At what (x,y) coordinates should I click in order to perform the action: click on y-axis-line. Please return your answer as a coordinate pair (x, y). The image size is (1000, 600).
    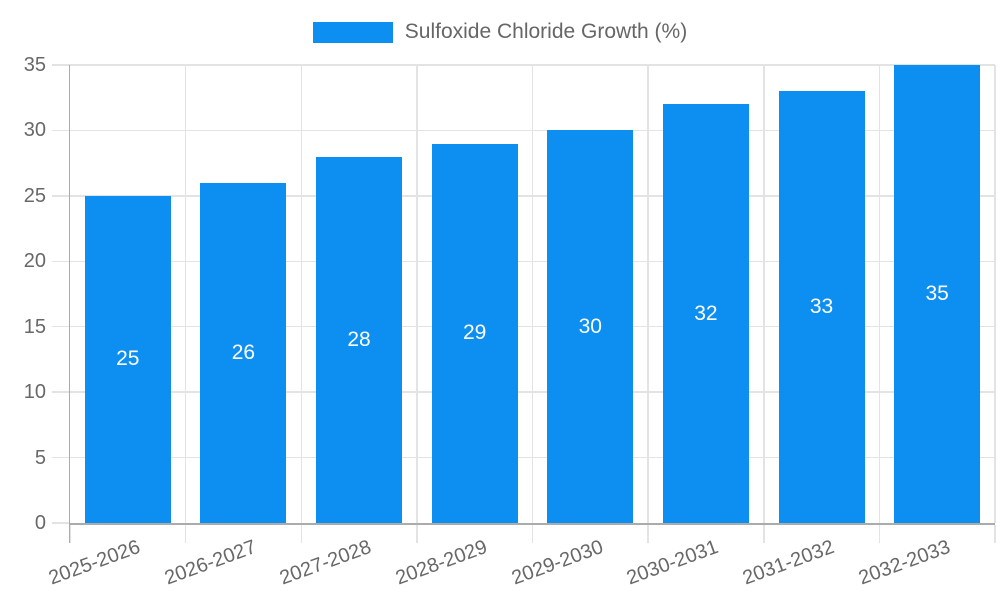
    Looking at the image, I should click on (69, 304).